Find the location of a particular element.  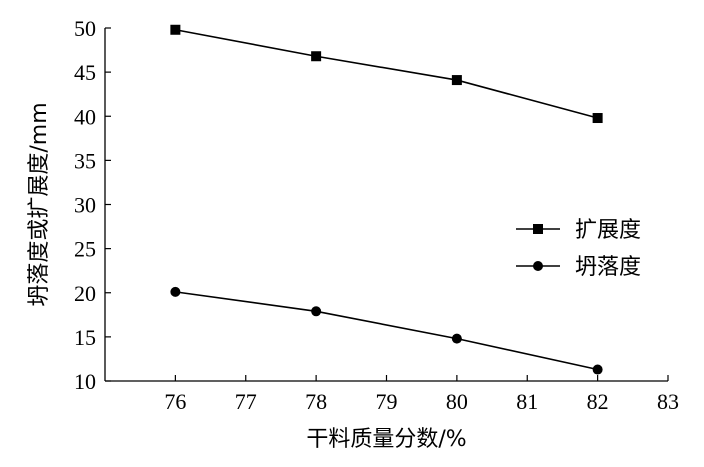

x-tick-label: 76 is located at coordinates (175, 401).